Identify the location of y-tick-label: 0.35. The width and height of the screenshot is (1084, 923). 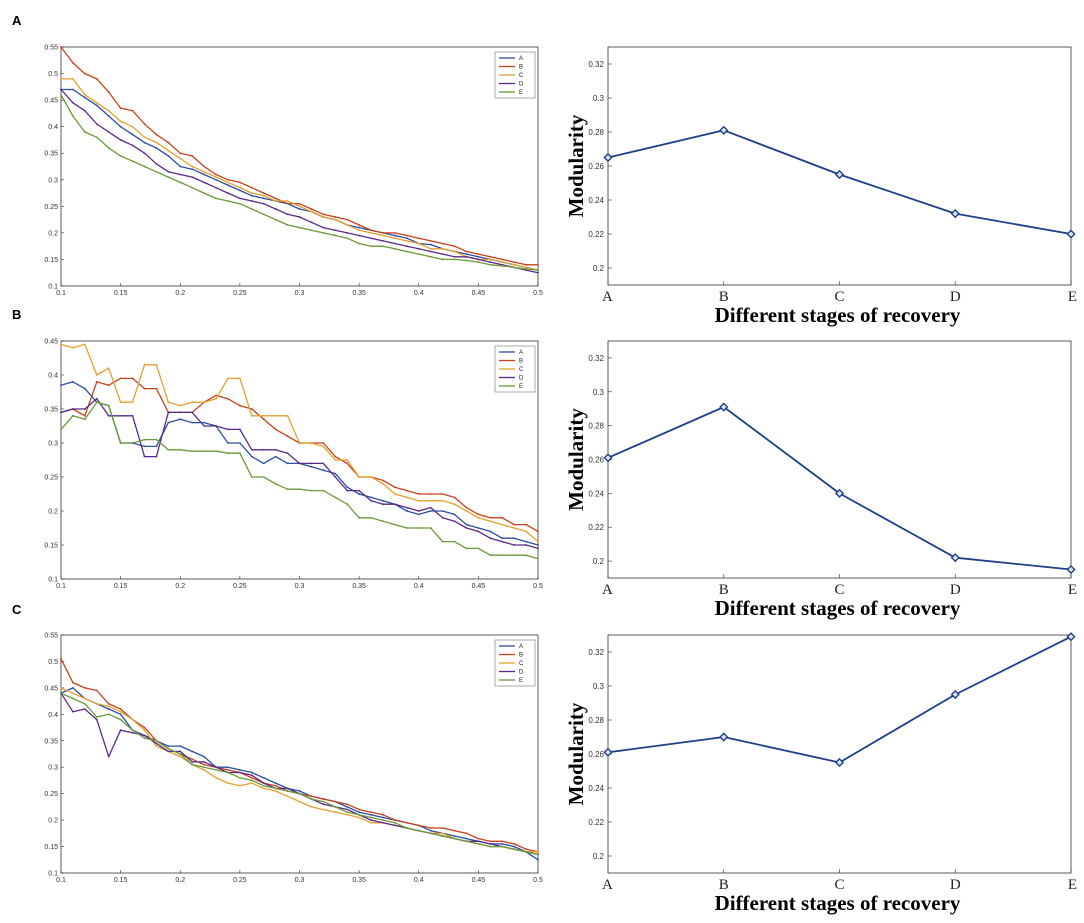
(51, 741).